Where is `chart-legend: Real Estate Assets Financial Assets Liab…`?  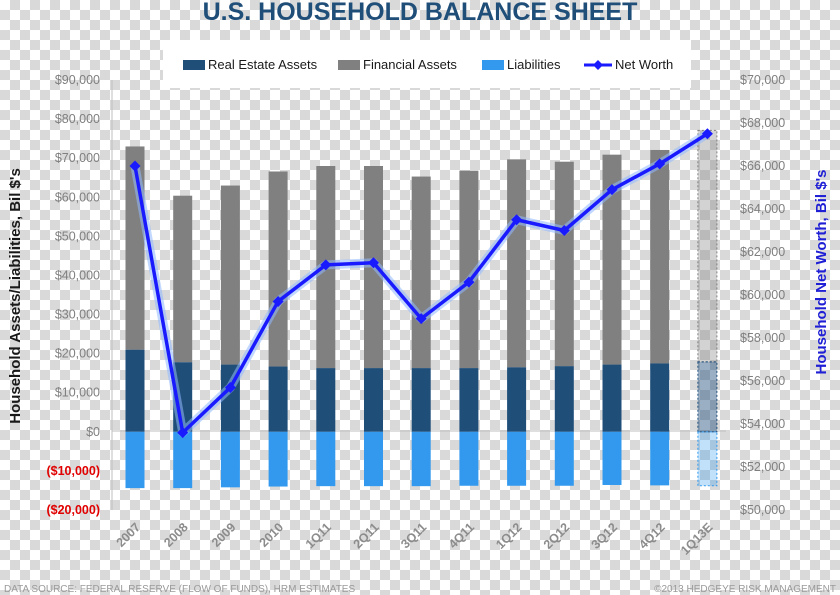 chart-legend: Real Estate Assets Financial Assets Liab… is located at coordinates (427, 64).